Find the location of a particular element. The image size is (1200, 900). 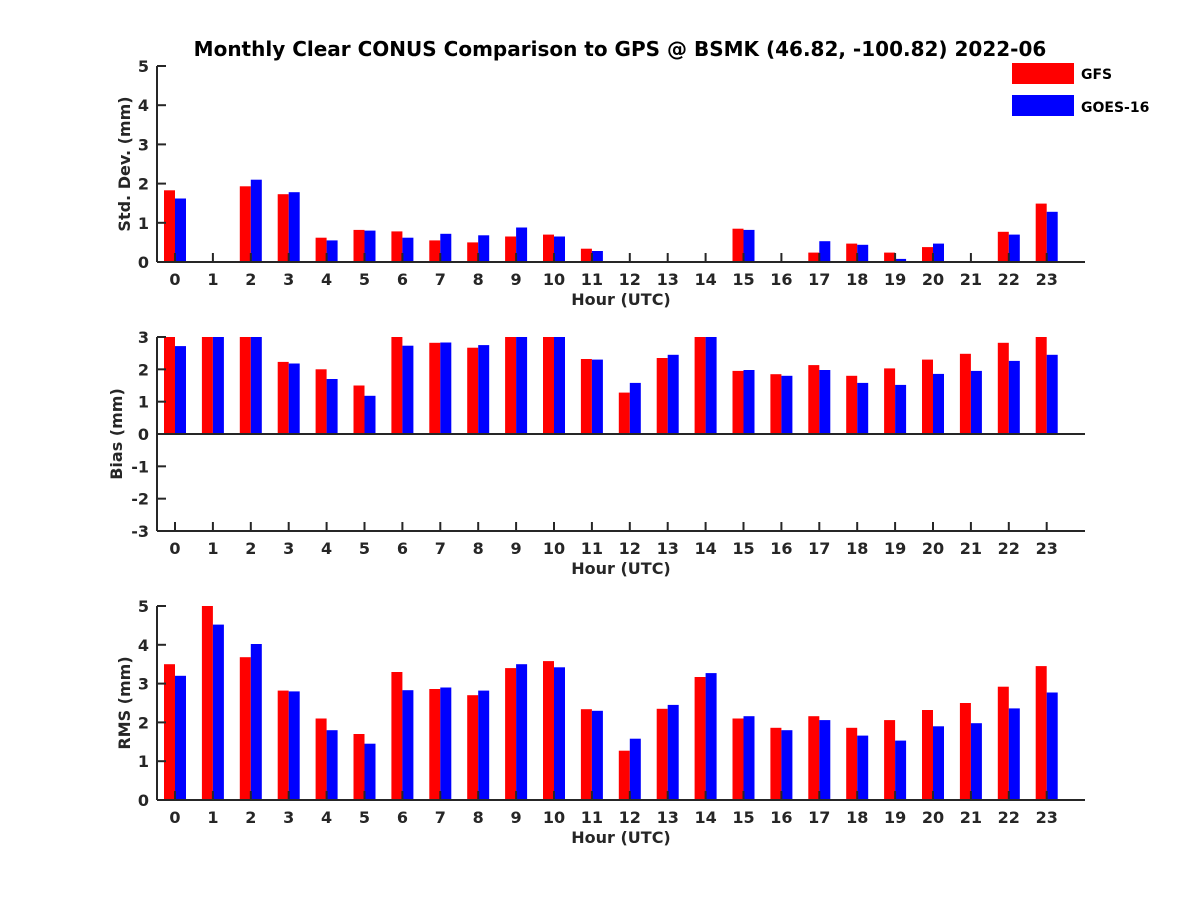

bias-xtick-label-3: 3 is located at coordinates (288, 548).